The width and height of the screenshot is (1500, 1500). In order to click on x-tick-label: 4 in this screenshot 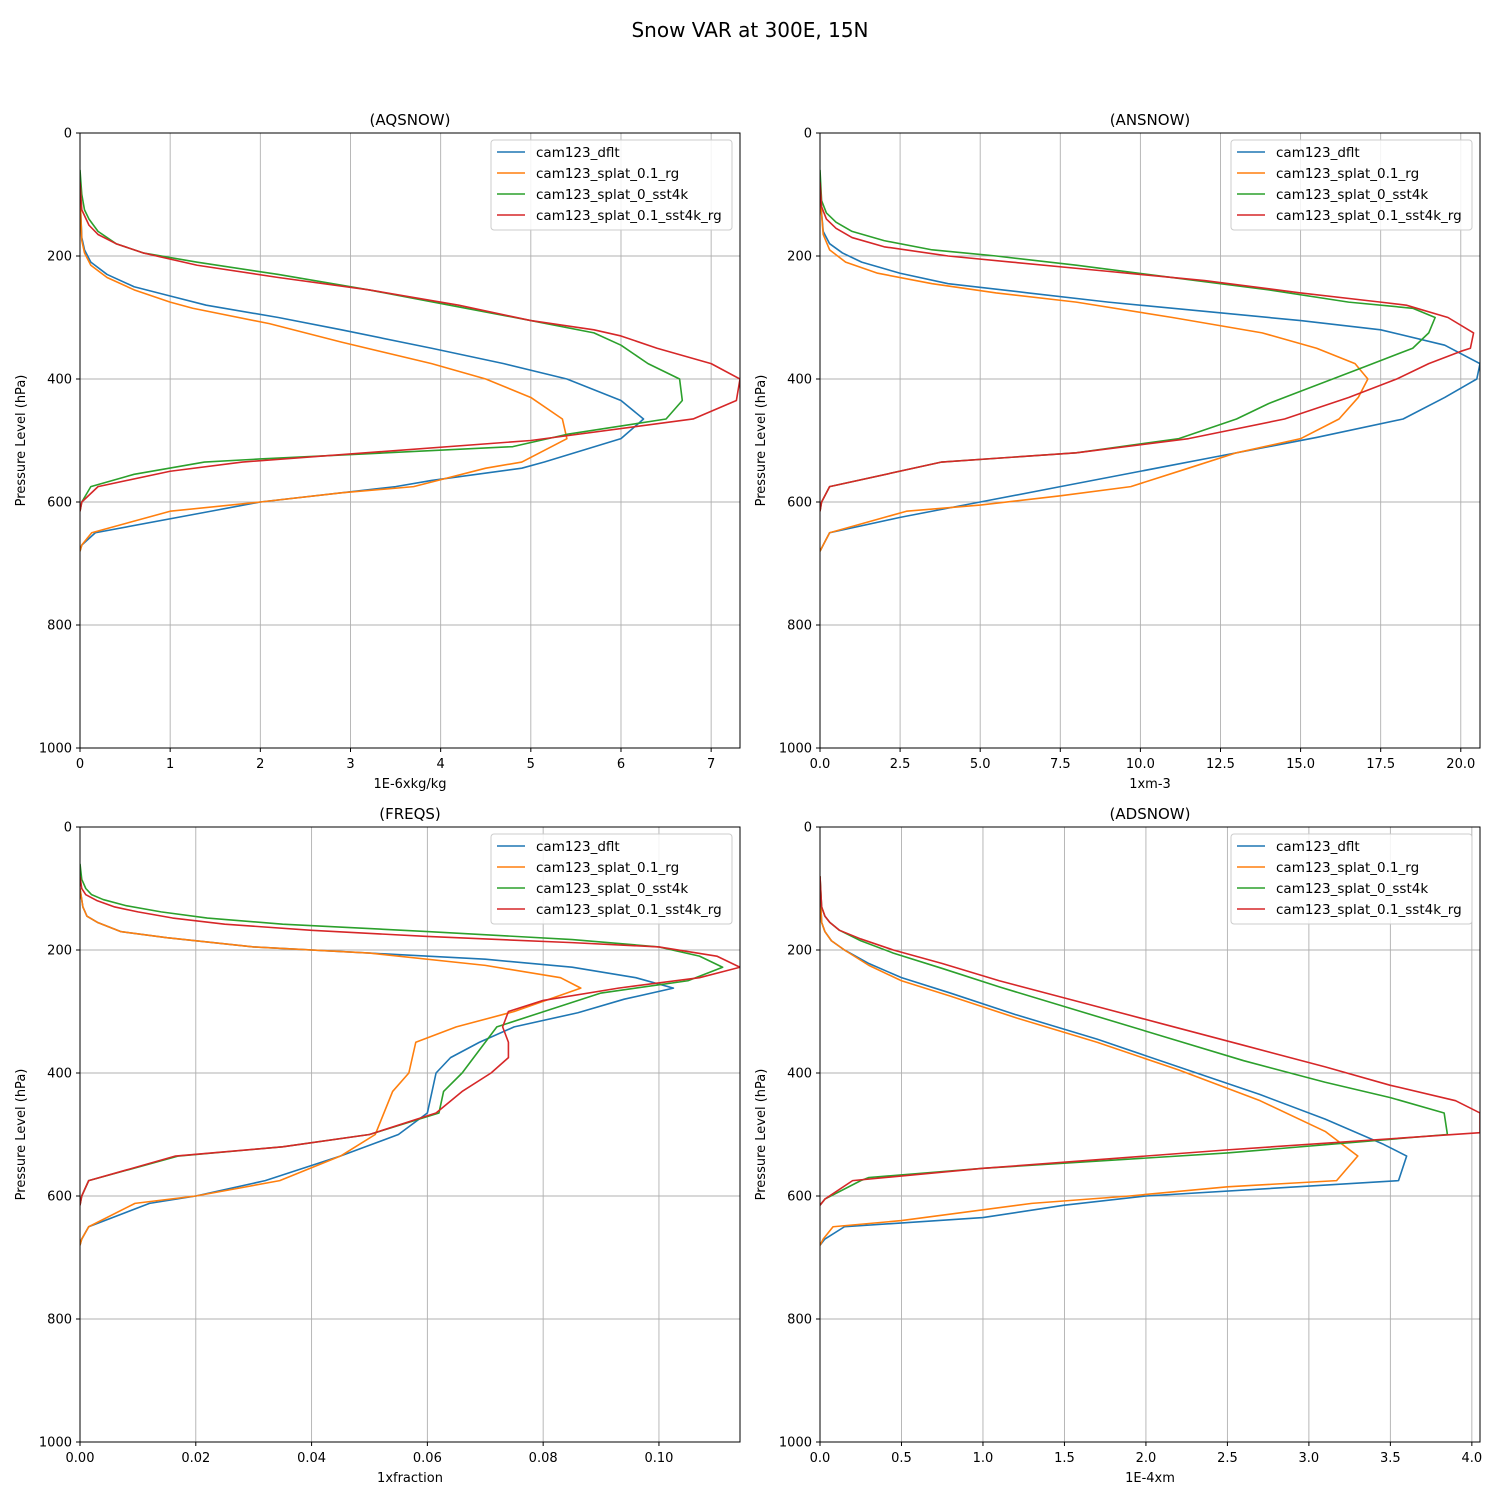, I will do `click(441, 764)`.